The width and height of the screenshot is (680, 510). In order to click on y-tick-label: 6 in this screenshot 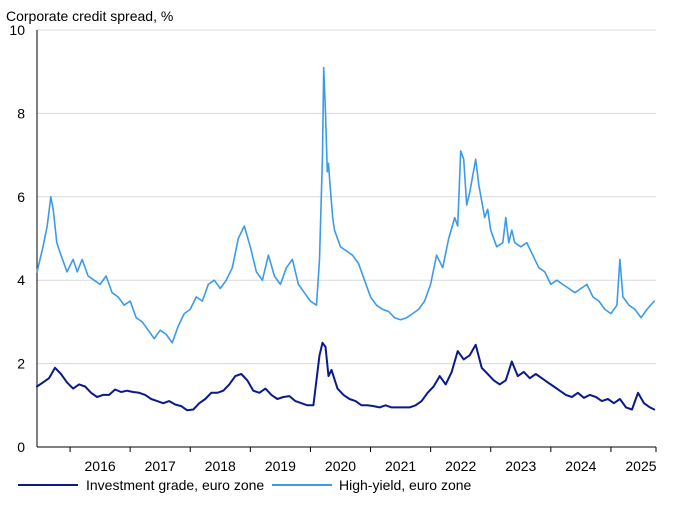, I will do `click(21, 197)`.